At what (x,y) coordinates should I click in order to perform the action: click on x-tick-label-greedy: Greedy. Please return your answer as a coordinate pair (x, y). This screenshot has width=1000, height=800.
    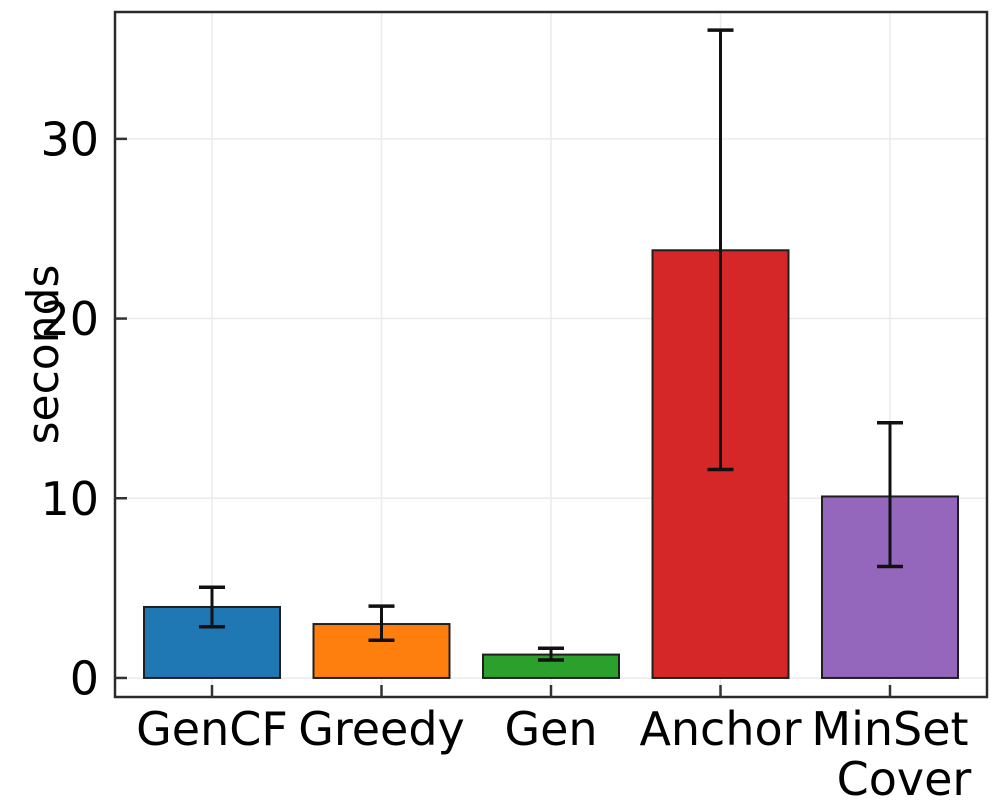
    Looking at the image, I should click on (381, 729).